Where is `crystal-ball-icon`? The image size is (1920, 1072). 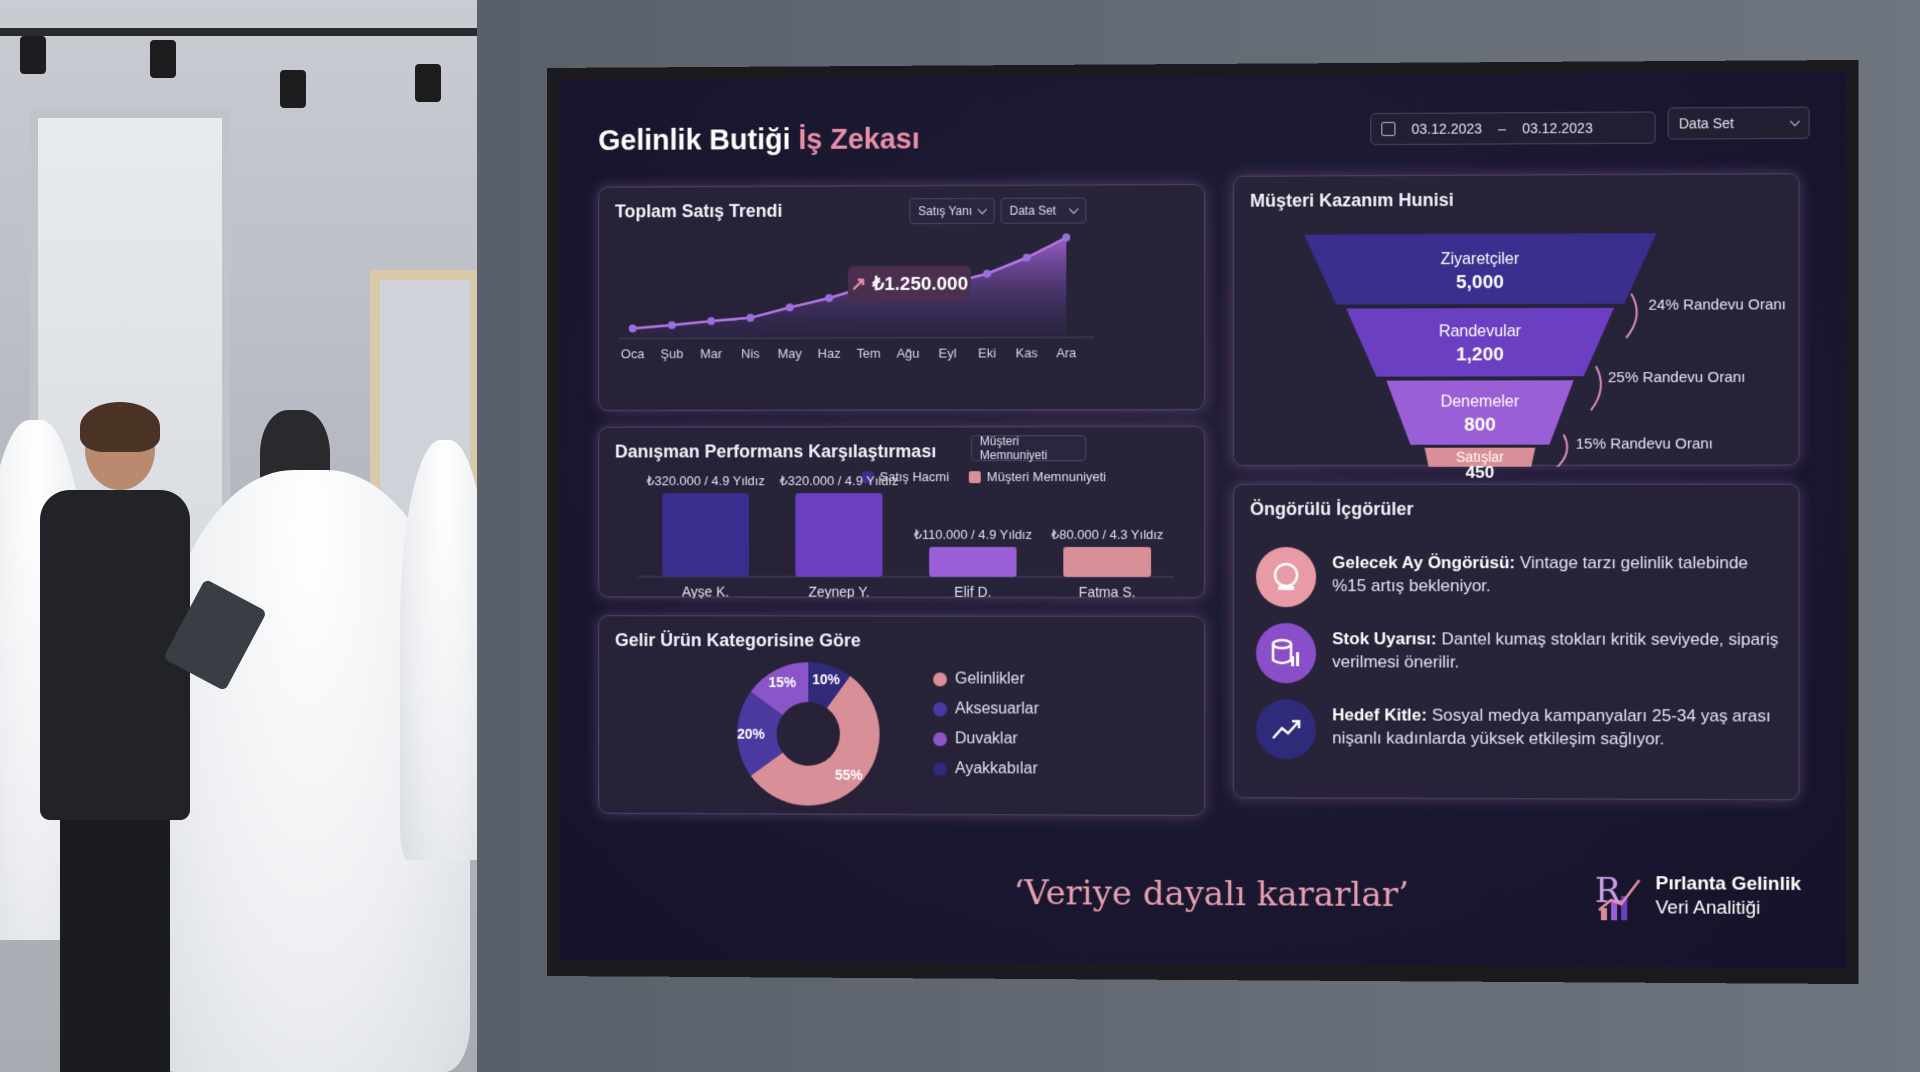
crystal-ball-icon is located at coordinates (1286, 577).